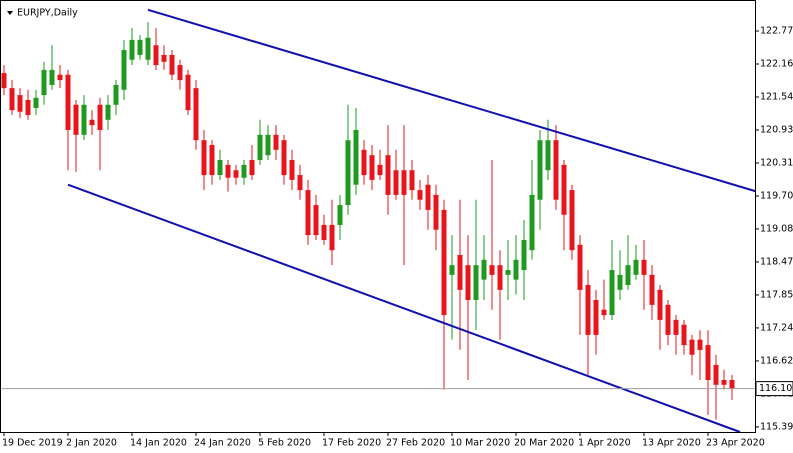  I want to click on x-tick-label: 24 Jan 2020, so click(222, 443).